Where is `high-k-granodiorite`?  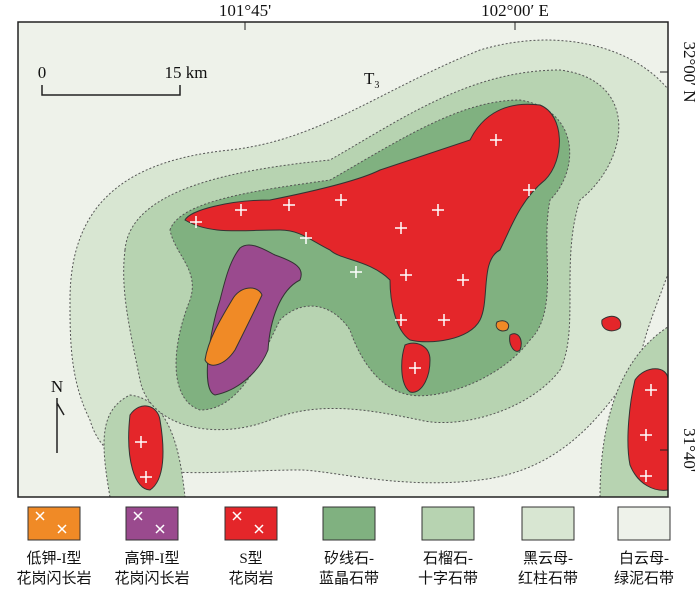 high-k-granodiorite is located at coordinates (254, 320).